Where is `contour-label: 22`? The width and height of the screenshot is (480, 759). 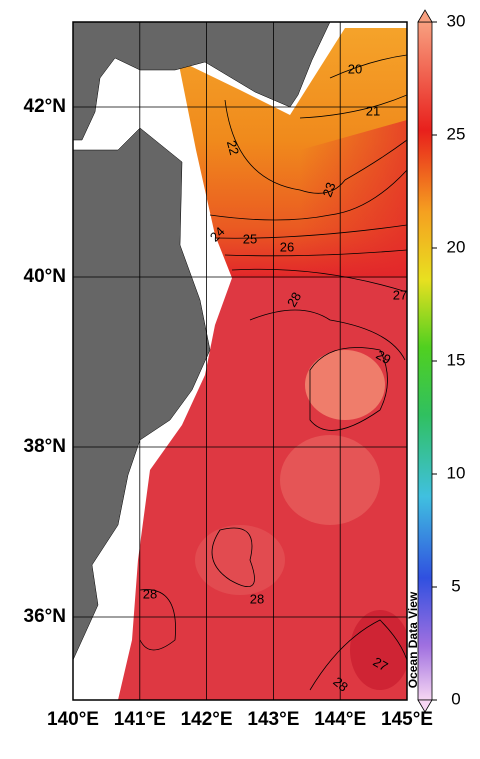
contour-label: 22 is located at coordinates (233, 148).